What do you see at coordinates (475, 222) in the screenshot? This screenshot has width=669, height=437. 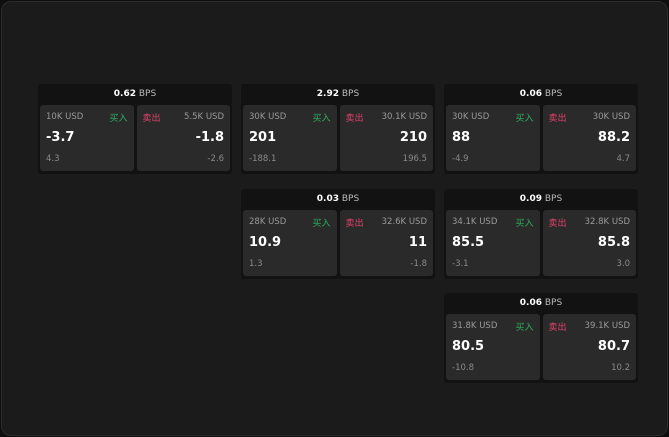 I see `bid-size: 34.1K USD` at bounding box center [475, 222].